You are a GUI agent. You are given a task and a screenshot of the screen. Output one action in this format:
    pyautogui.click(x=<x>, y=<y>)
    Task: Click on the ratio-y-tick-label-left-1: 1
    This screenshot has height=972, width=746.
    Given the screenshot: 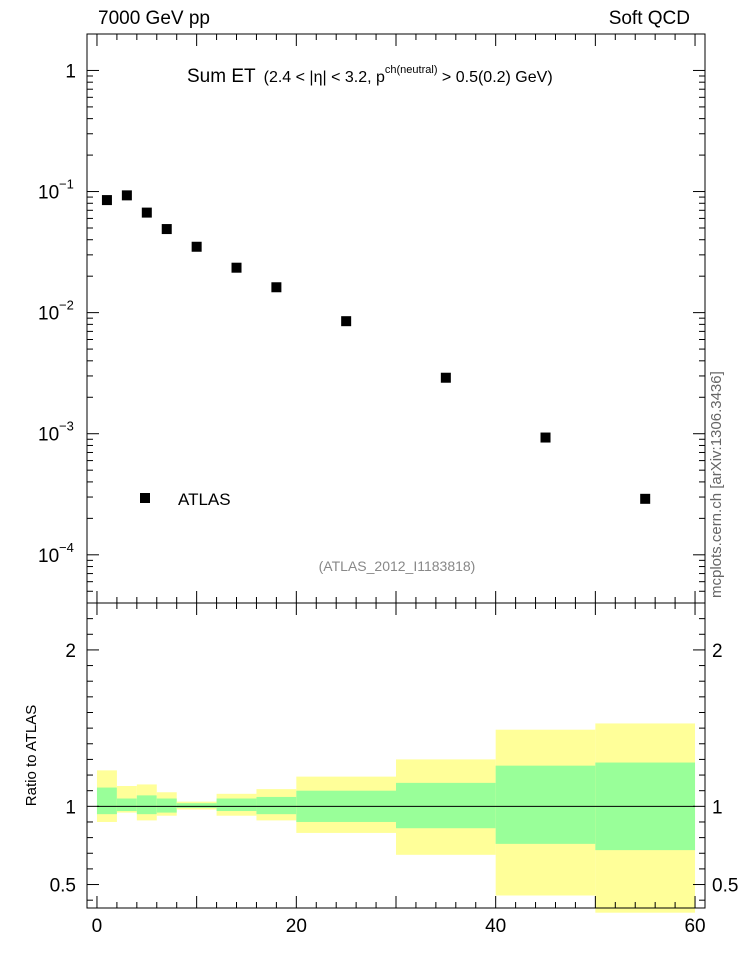 What is the action you would take?
    pyautogui.click(x=70, y=807)
    